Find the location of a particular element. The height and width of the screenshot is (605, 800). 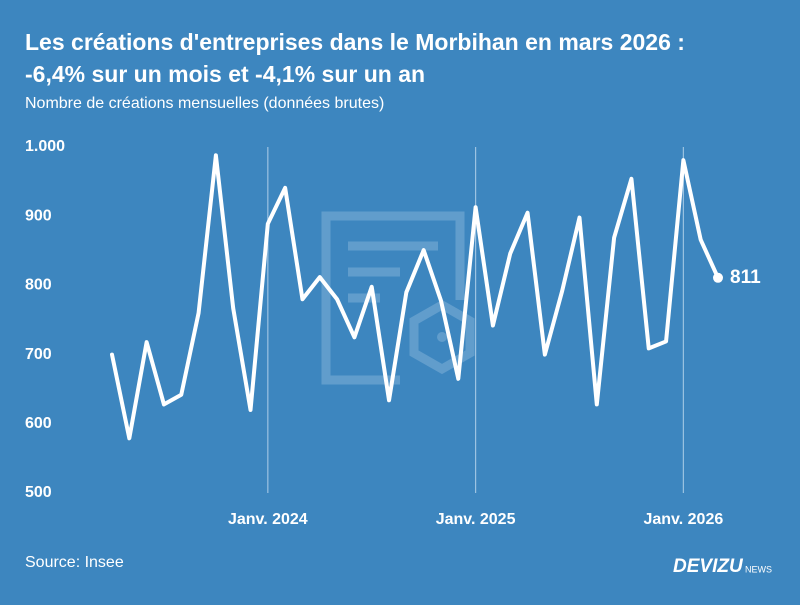

x-tick-label: Janv. 2024 is located at coordinates (268, 519).